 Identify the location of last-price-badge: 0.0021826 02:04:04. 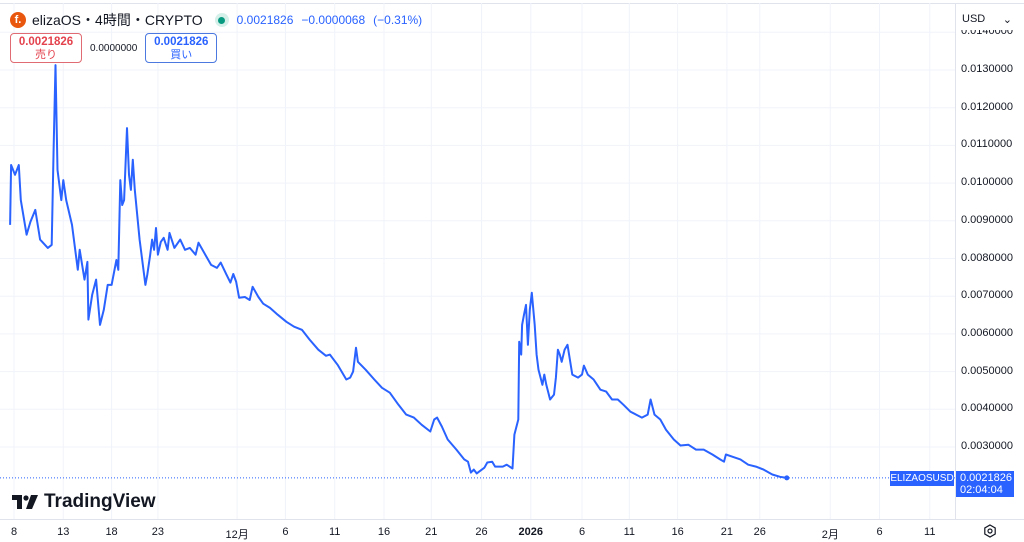
(985, 484).